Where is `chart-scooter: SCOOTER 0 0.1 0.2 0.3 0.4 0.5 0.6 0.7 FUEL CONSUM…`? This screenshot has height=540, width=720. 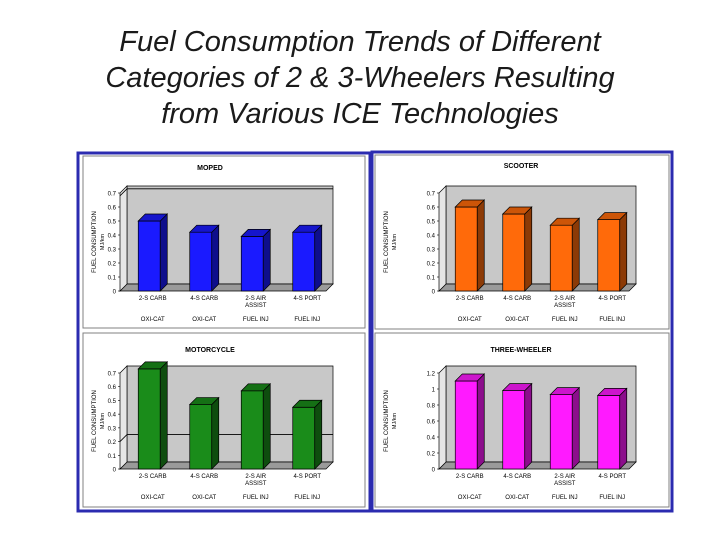 chart-scooter: SCOOTER 0 0.1 0.2 0.3 0.4 0.5 0.6 0.7 FUEL CONSUM… is located at coordinates (522, 242).